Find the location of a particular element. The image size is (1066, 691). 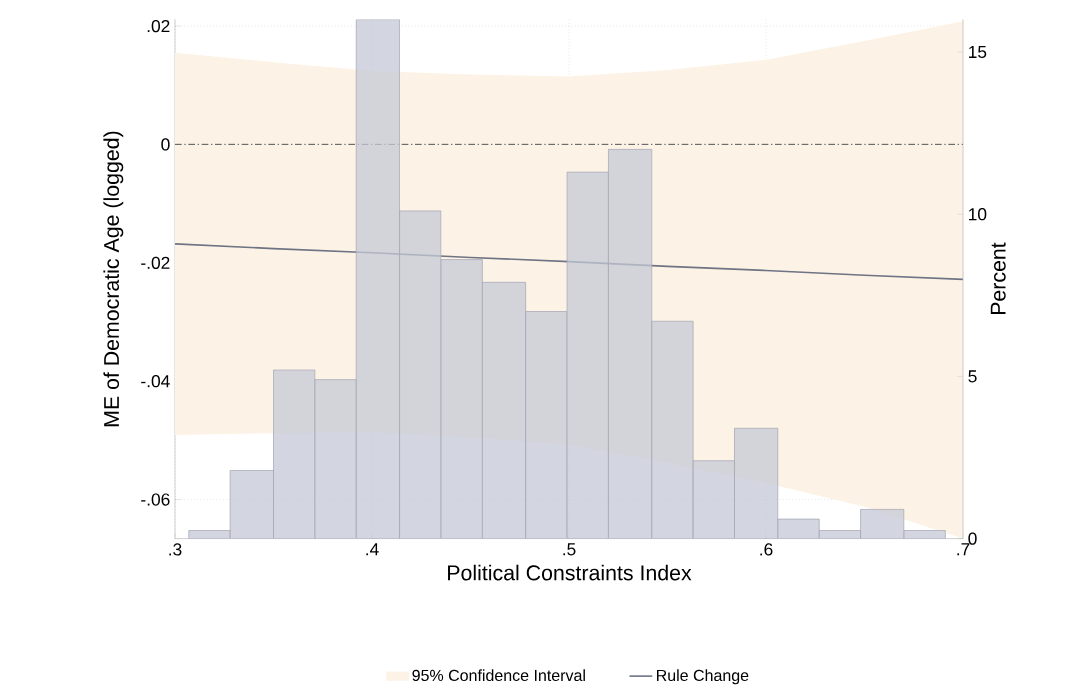

legend-label: Rule Change is located at coordinates (703, 677).